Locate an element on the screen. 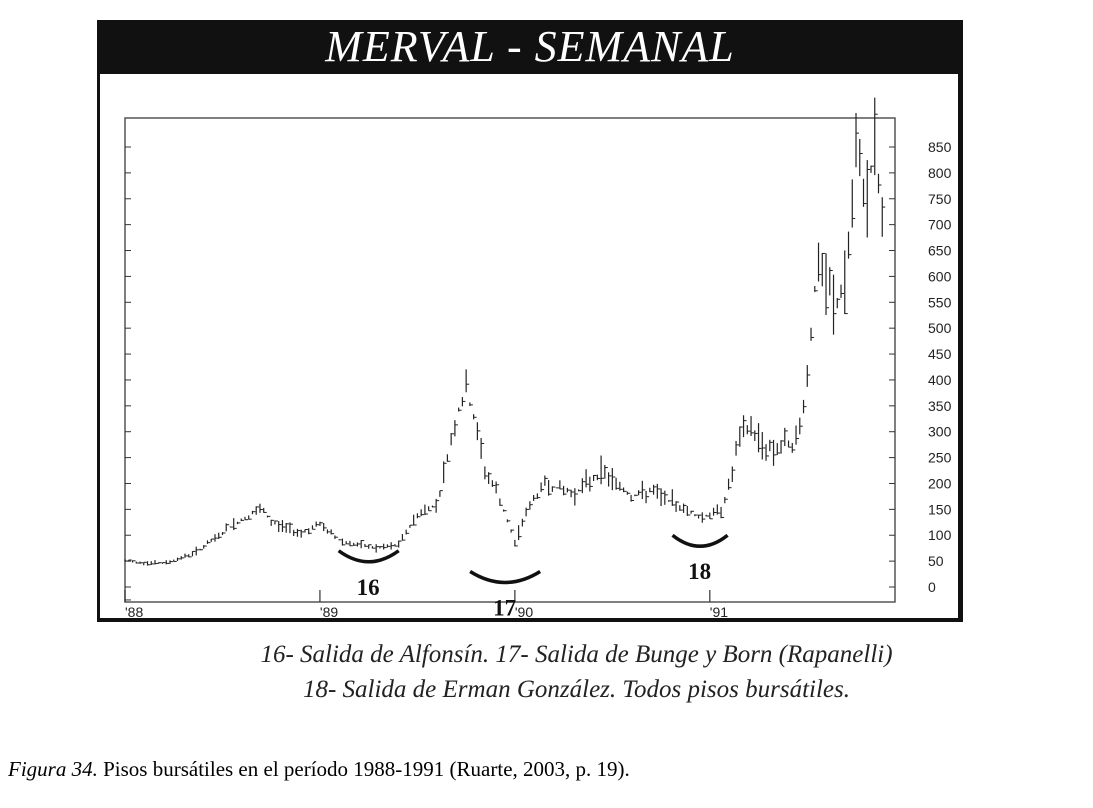 The image size is (1093, 808). y-tick-label: 650 is located at coordinates (940, 251).